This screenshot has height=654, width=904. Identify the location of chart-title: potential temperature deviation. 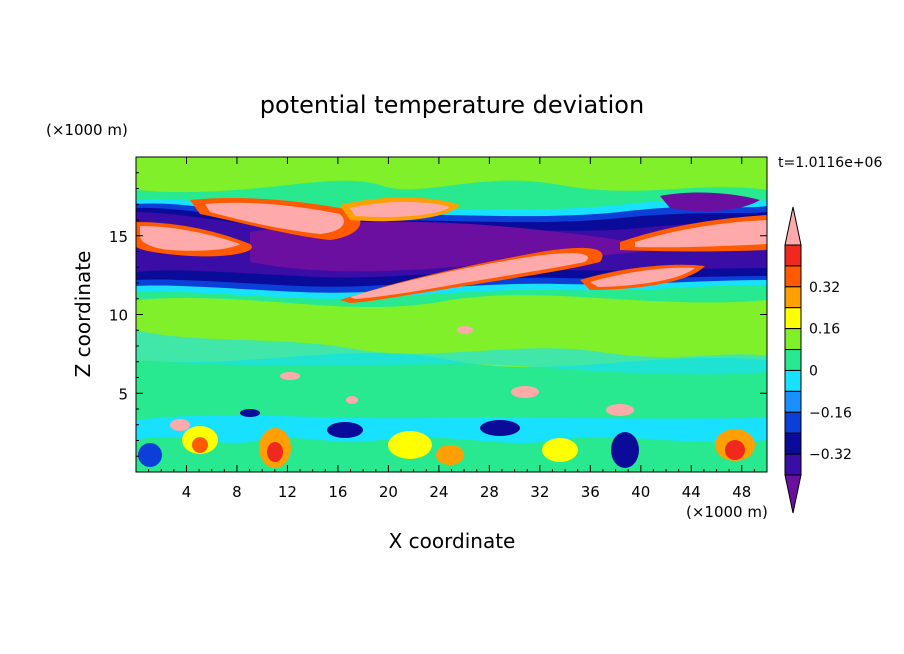
(452, 105).